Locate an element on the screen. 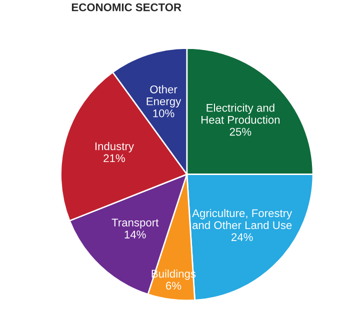 The height and width of the screenshot is (332, 356). slice-label: Other Energy is located at coordinates (164, 96).